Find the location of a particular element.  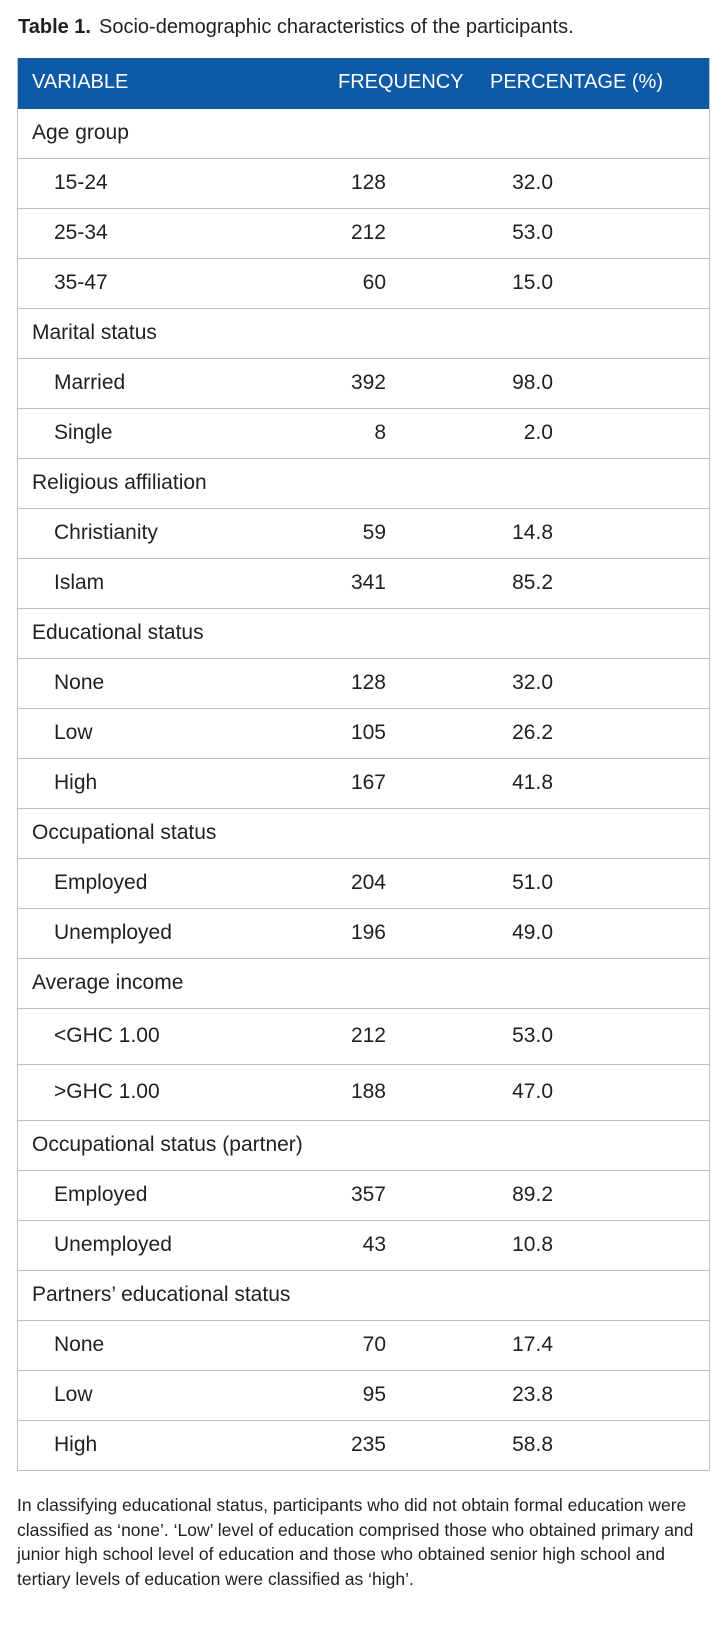

table-row: High 235 58.8 is located at coordinates (363, 1445).